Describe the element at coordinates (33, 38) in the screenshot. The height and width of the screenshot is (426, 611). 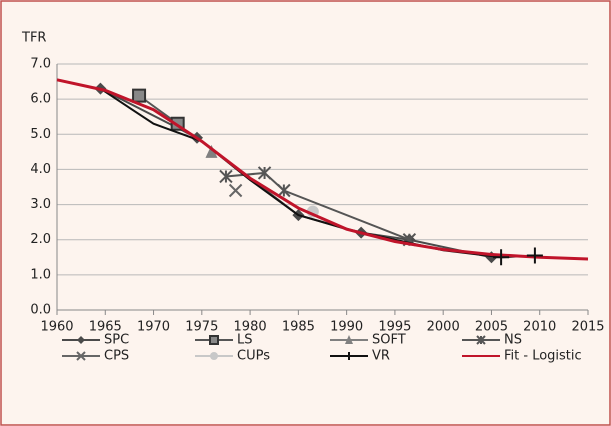
I see `y-axis-label: TFR` at that location.